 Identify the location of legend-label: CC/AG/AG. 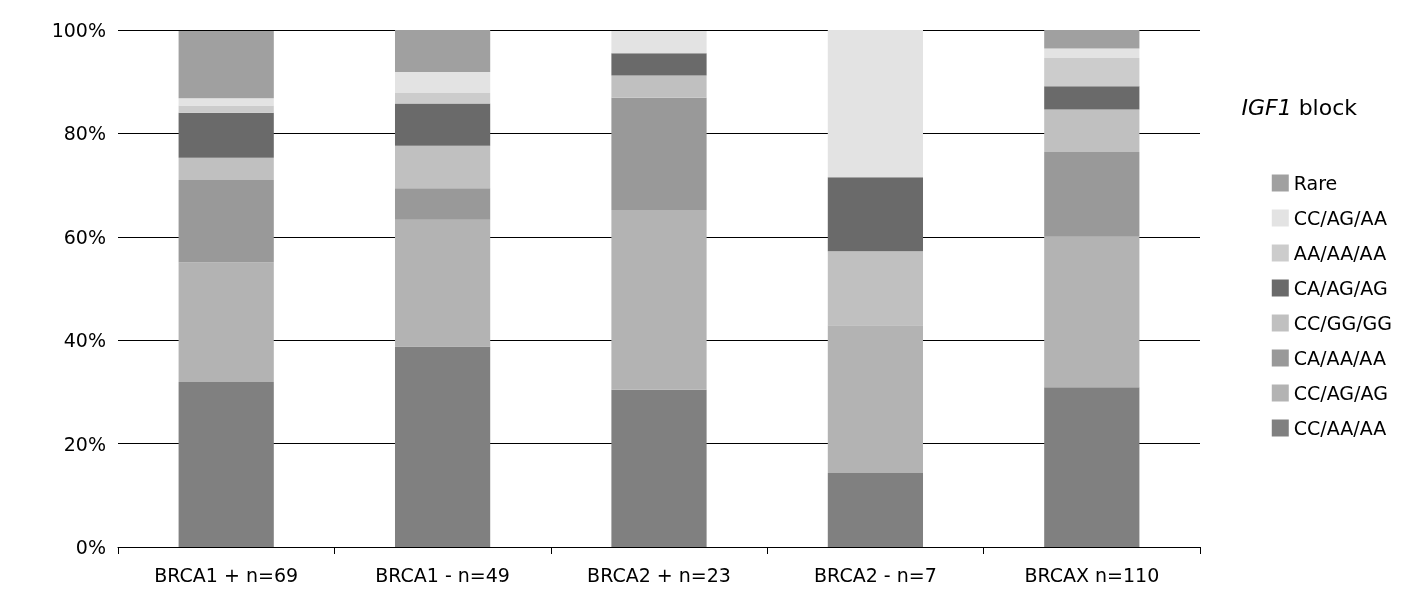
(1340, 393).